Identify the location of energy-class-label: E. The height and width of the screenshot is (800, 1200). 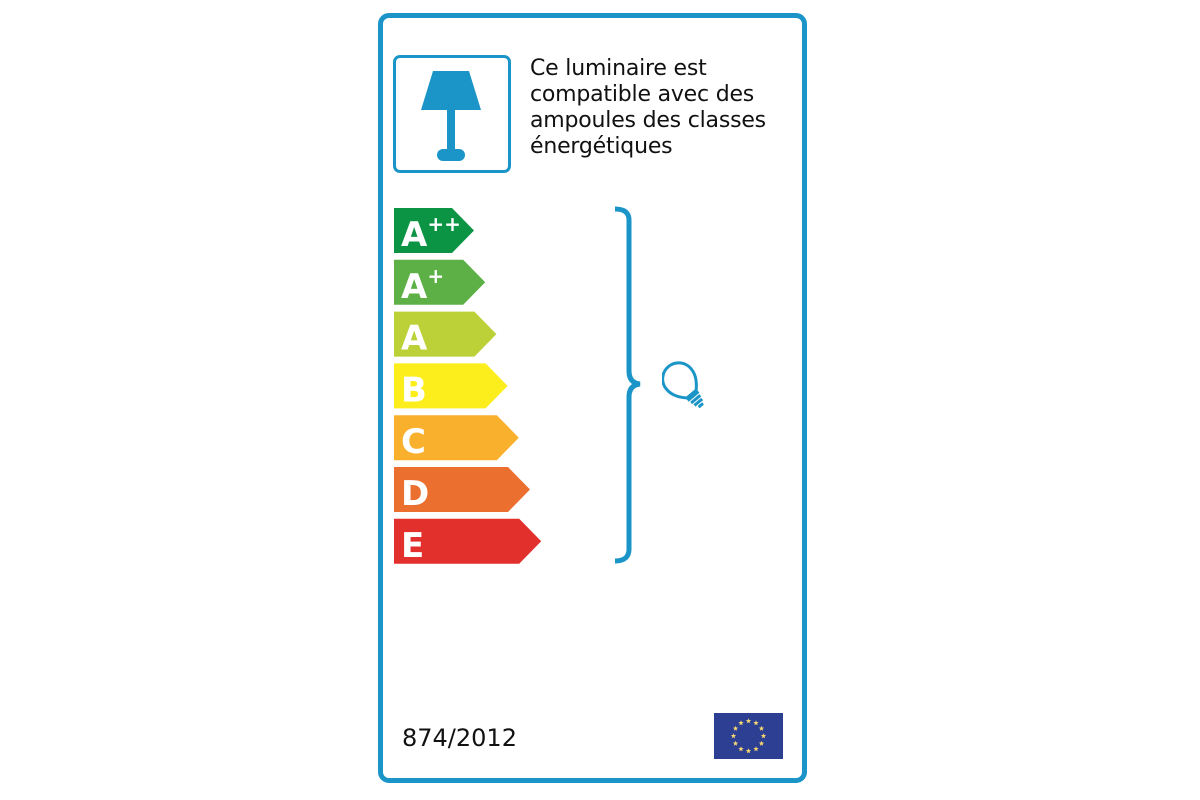
(412, 546).